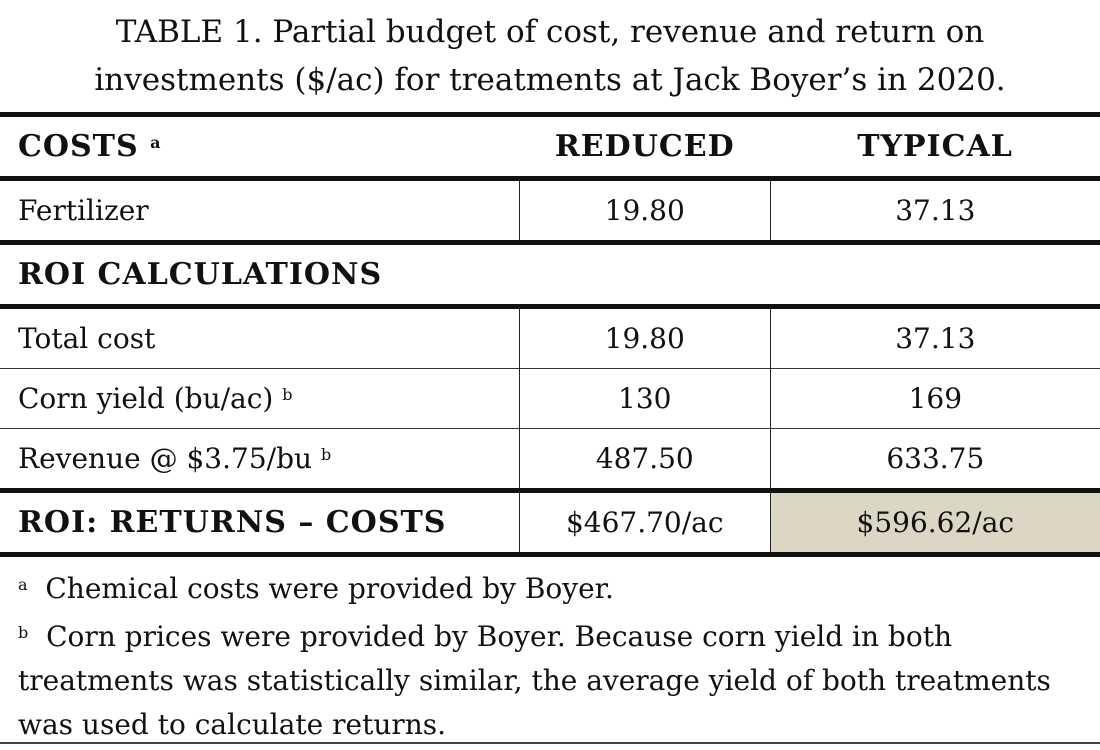  What do you see at coordinates (645, 145) in the screenshot?
I see `header-reduced: REDUCED` at bounding box center [645, 145].